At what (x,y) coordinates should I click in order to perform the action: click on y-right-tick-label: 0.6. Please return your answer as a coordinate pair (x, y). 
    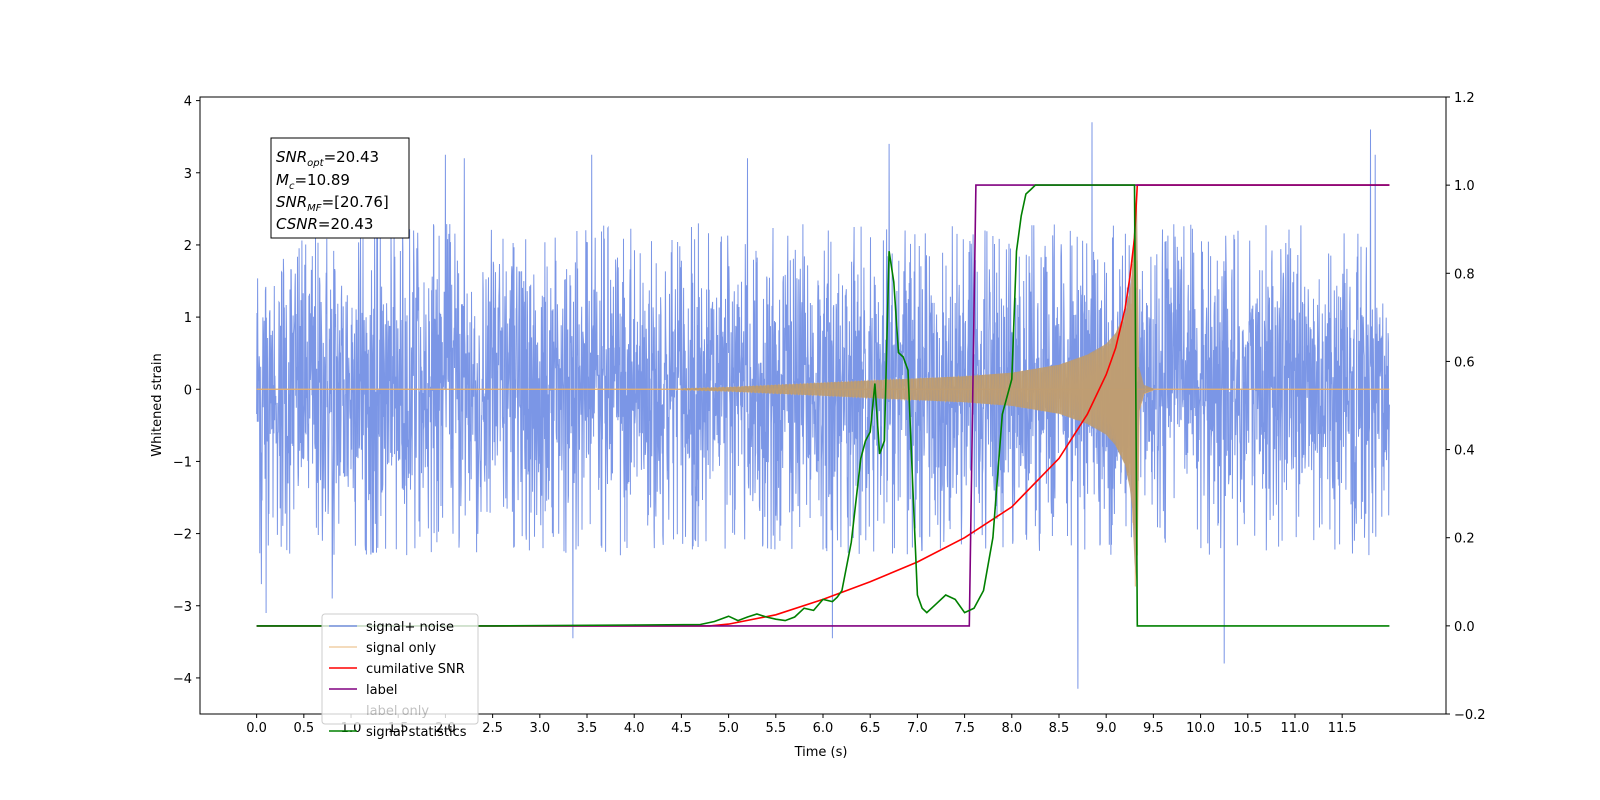
    Looking at the image, I should click on (1464, 362).